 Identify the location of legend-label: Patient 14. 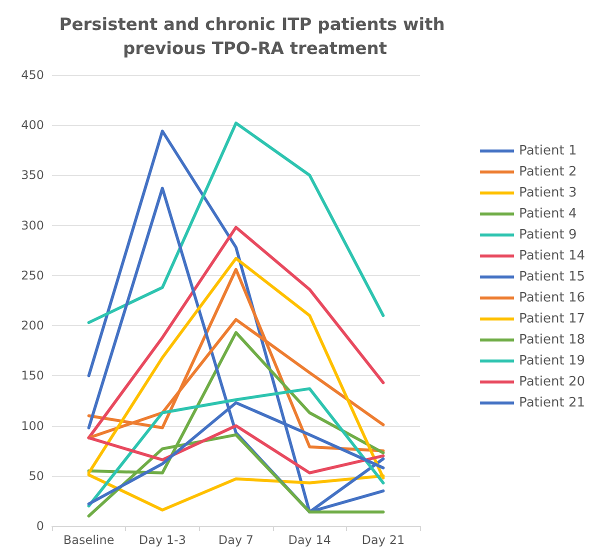
(552, 256).